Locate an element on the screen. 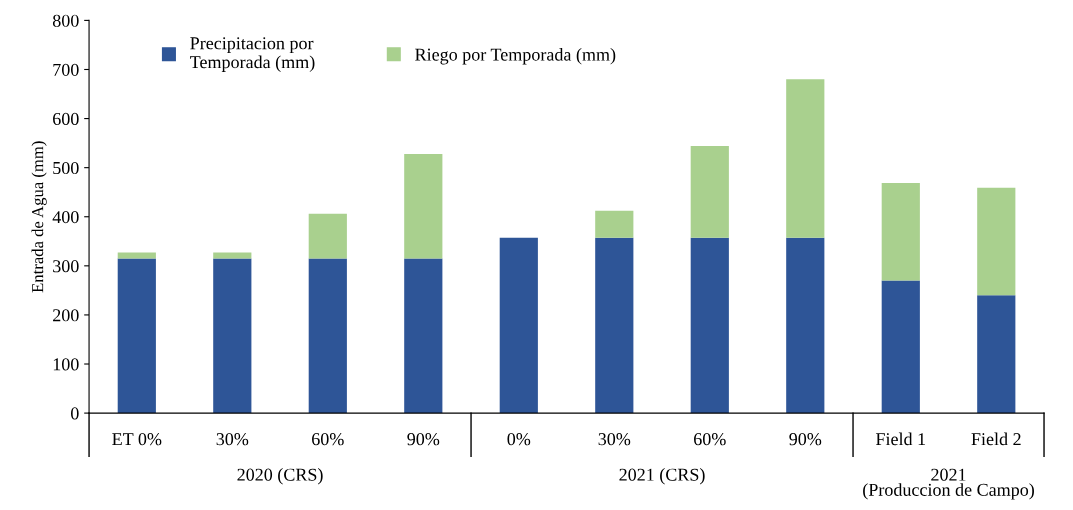 Image resolution: width=1073 pixels, height=510 pixels. y-tick-label: 100 is located at coordinates (66, 364).